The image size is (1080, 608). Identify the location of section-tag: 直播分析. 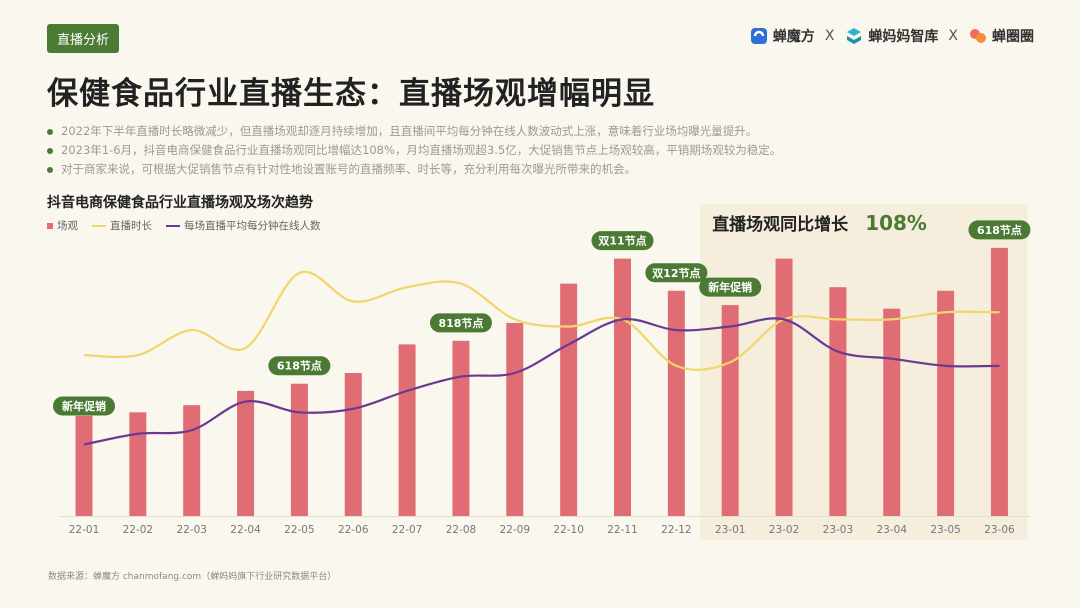
(83, 38).